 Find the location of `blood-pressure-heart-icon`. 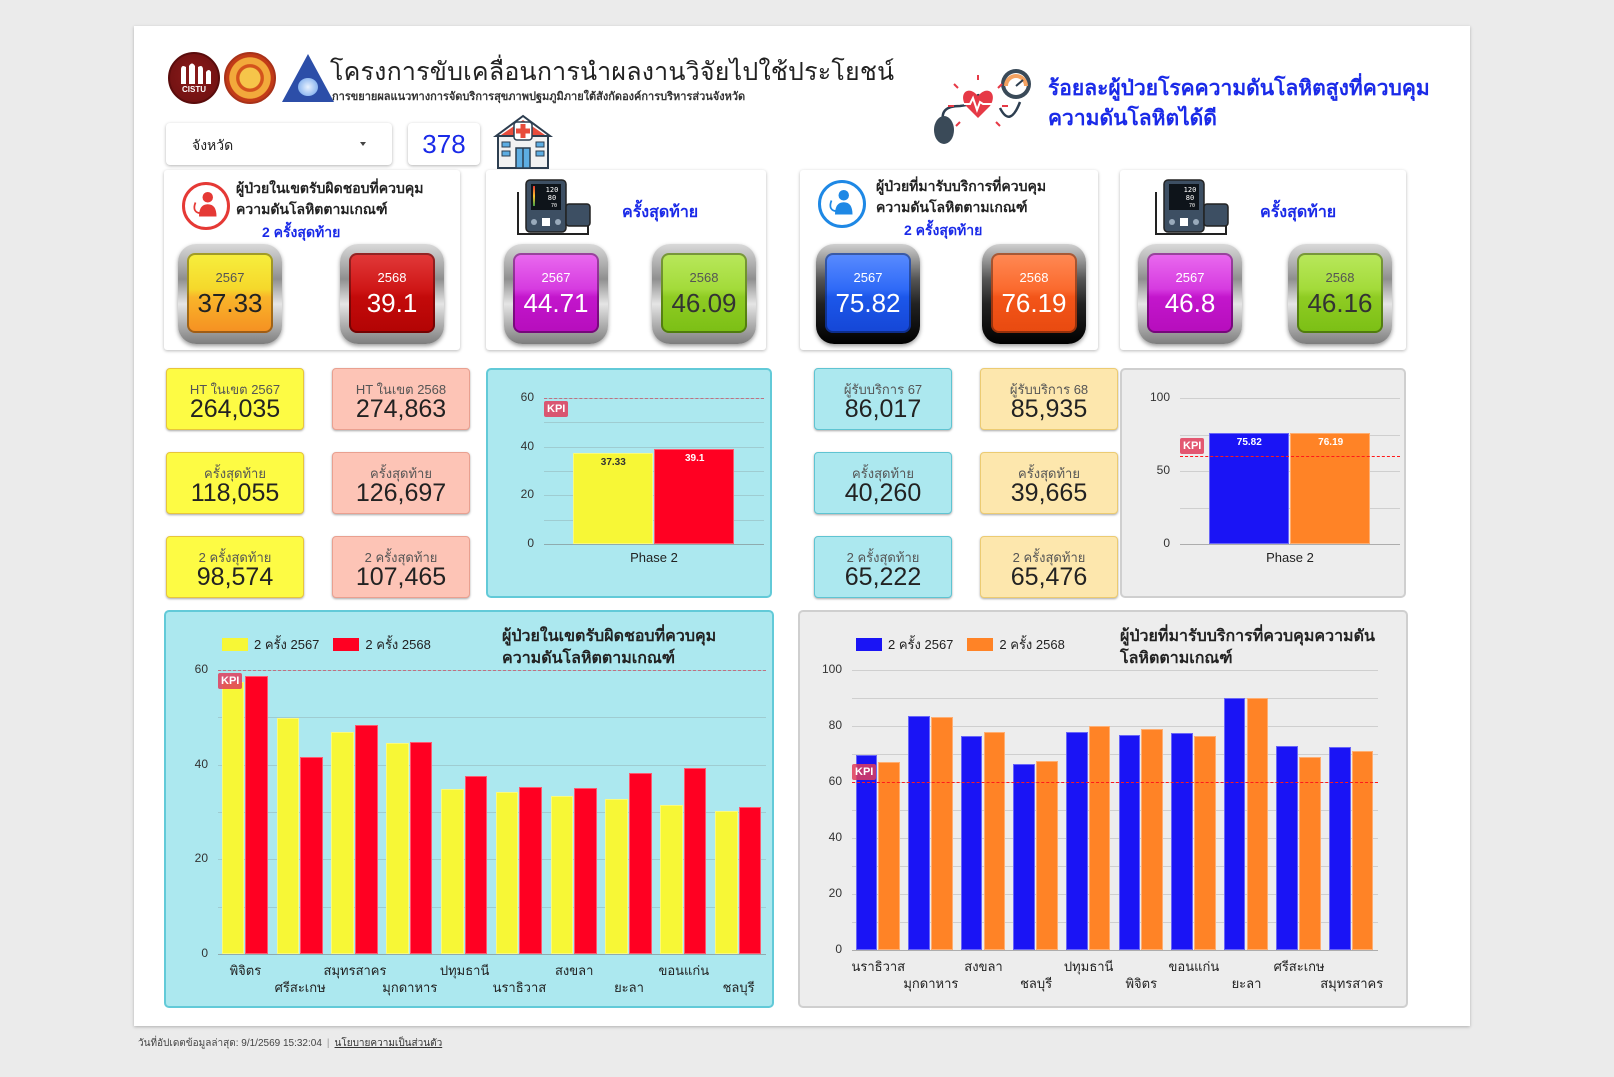

blood-pressure-heart-icon is located at coordinates (982, 106).